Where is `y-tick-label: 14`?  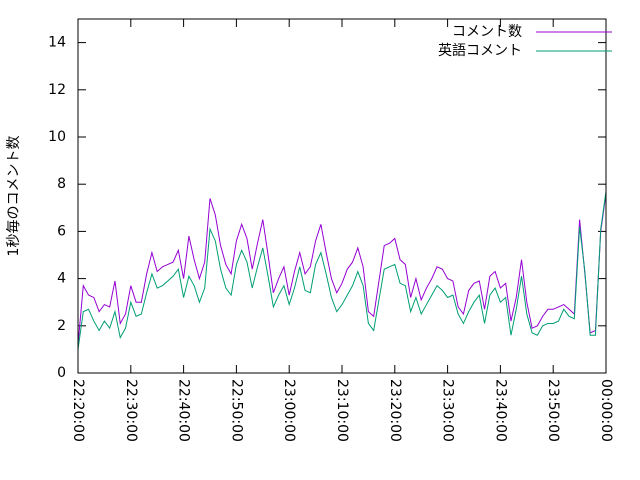
y-tick-label: 14 is located at coordinates (57, 43).